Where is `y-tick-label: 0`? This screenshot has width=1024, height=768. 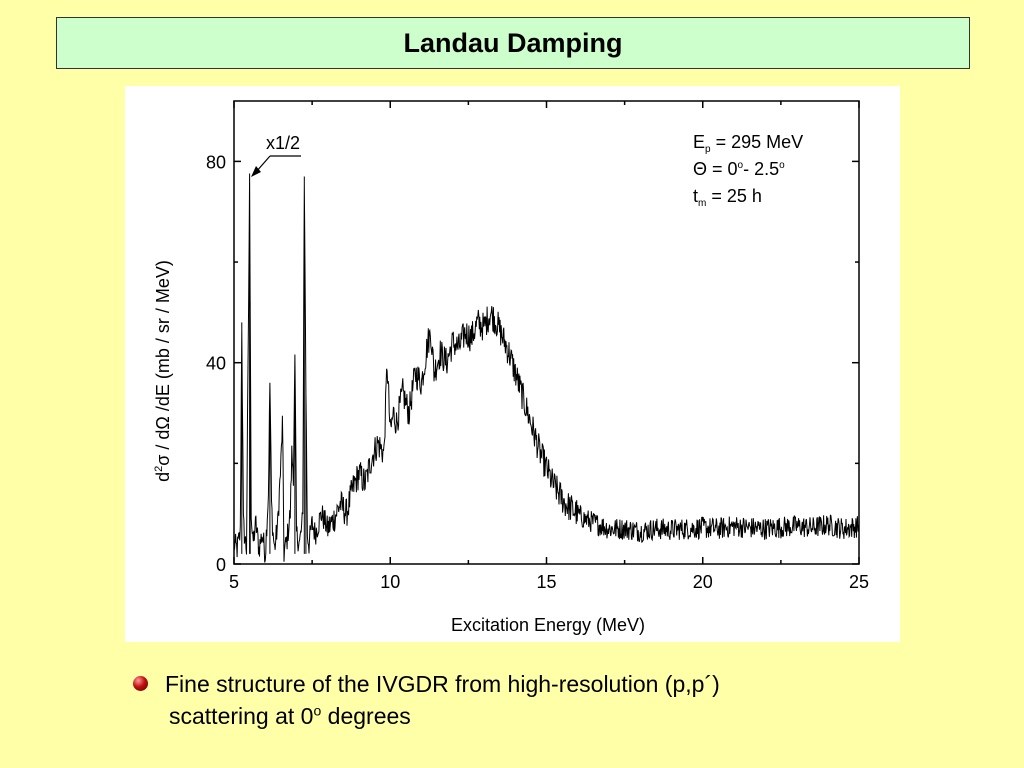
y-tick-label: 0 is located at coordinates (221, 565).